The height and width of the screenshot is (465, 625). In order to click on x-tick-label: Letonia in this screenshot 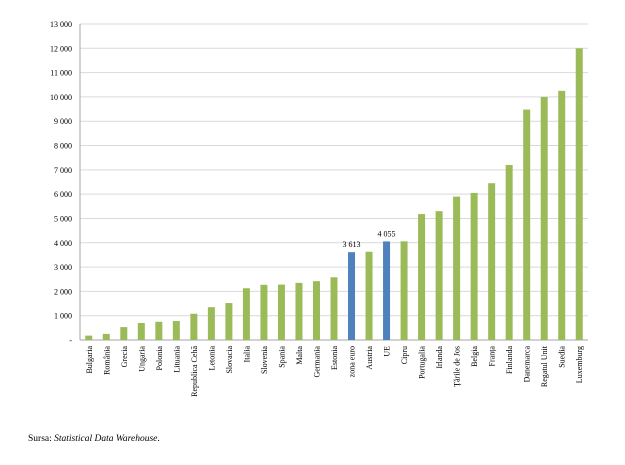, I will do `click(211, 358)`.